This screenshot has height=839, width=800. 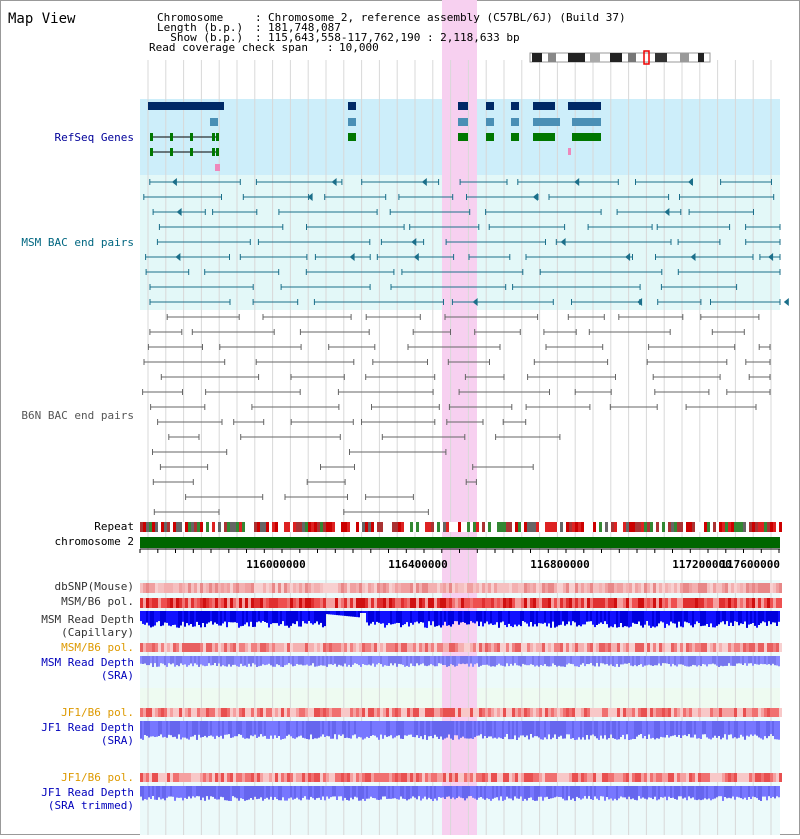 What do you see at coordinates (258, 37) in the screenshot?
I see `info-show-sep: :` at bounding box center [258, 37].